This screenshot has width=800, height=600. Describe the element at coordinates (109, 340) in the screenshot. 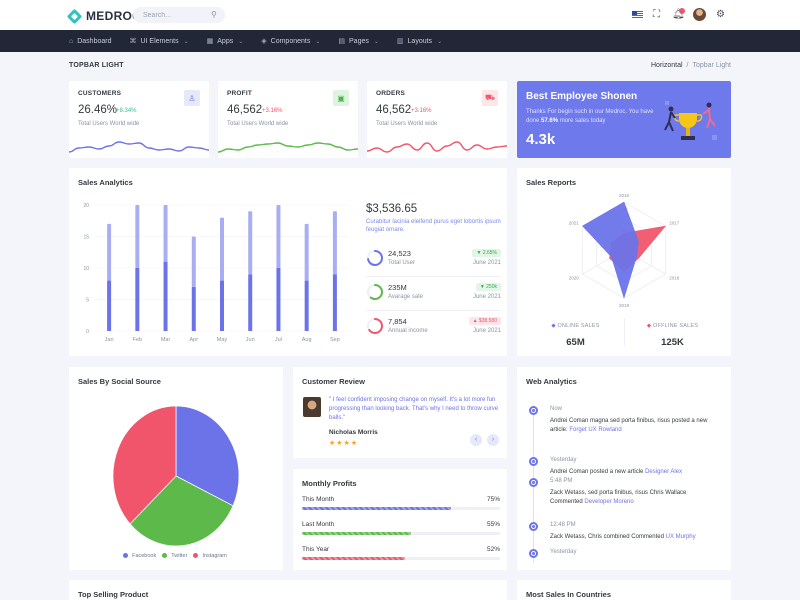

I see `x-tick-label: Jan` at that location.